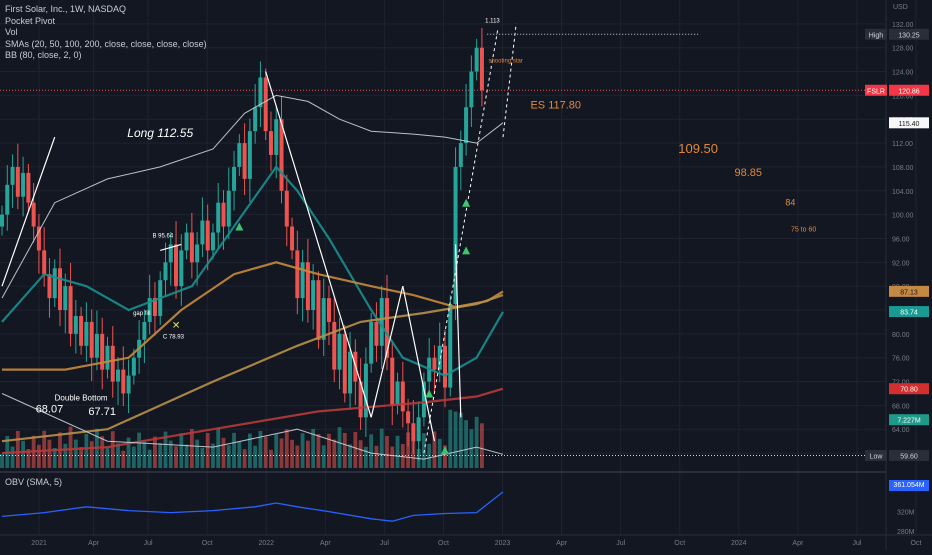 The height and width of the screenshot is (555, 932). Describe the element at coordinates (43, 55) in the screenshot. I see `indicator-bb: BB (80, close, 2, 0)` at that location.